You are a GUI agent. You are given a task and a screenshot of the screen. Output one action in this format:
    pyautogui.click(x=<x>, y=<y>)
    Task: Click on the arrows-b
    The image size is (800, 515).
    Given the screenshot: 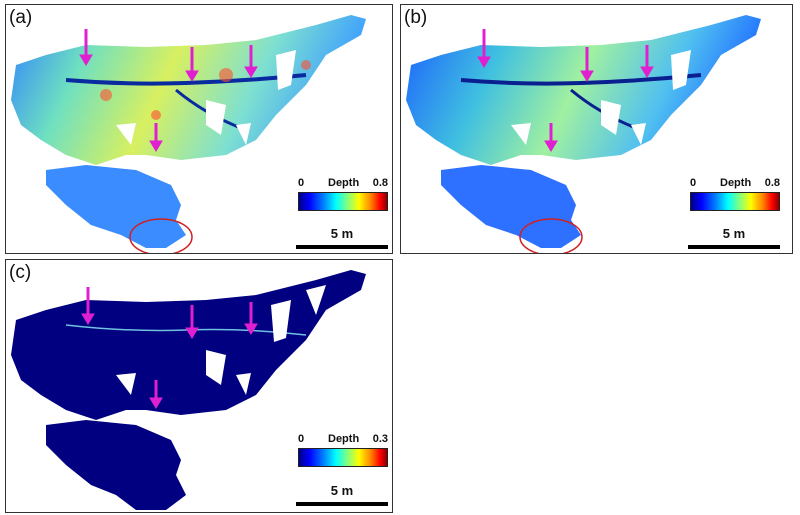 What is the action you would take?
    pyautogui.click(x=565, y=90)
    